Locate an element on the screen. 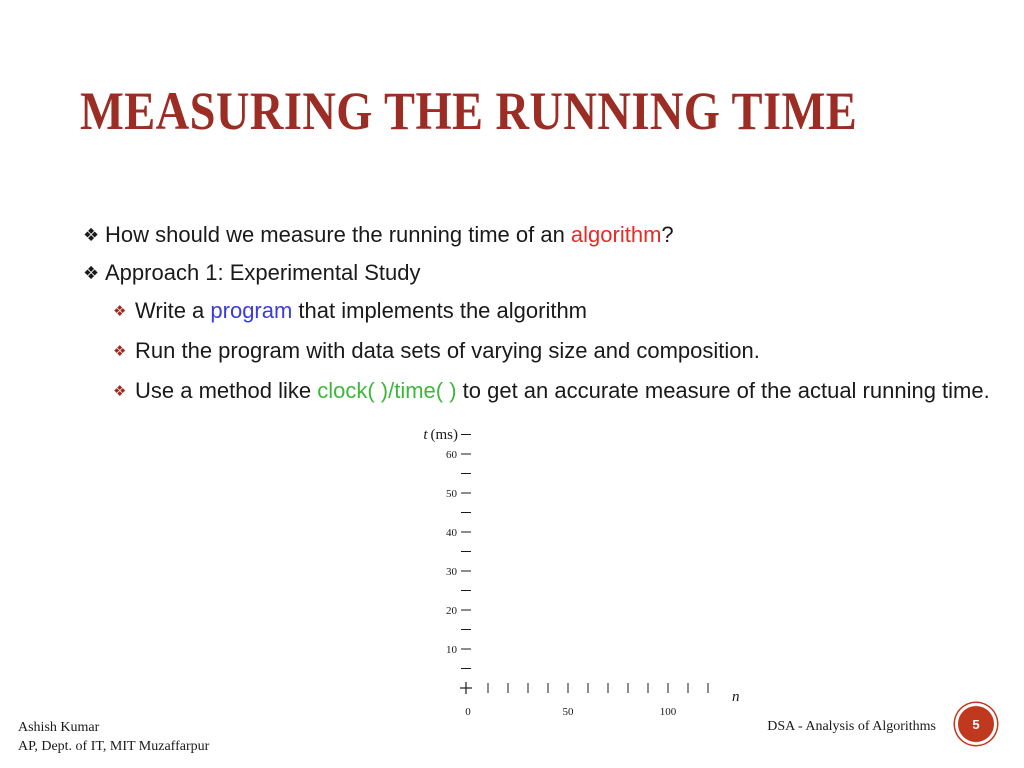  footer-course: DSA - Analysis of Algorithms is located at coordinates (851, 726).